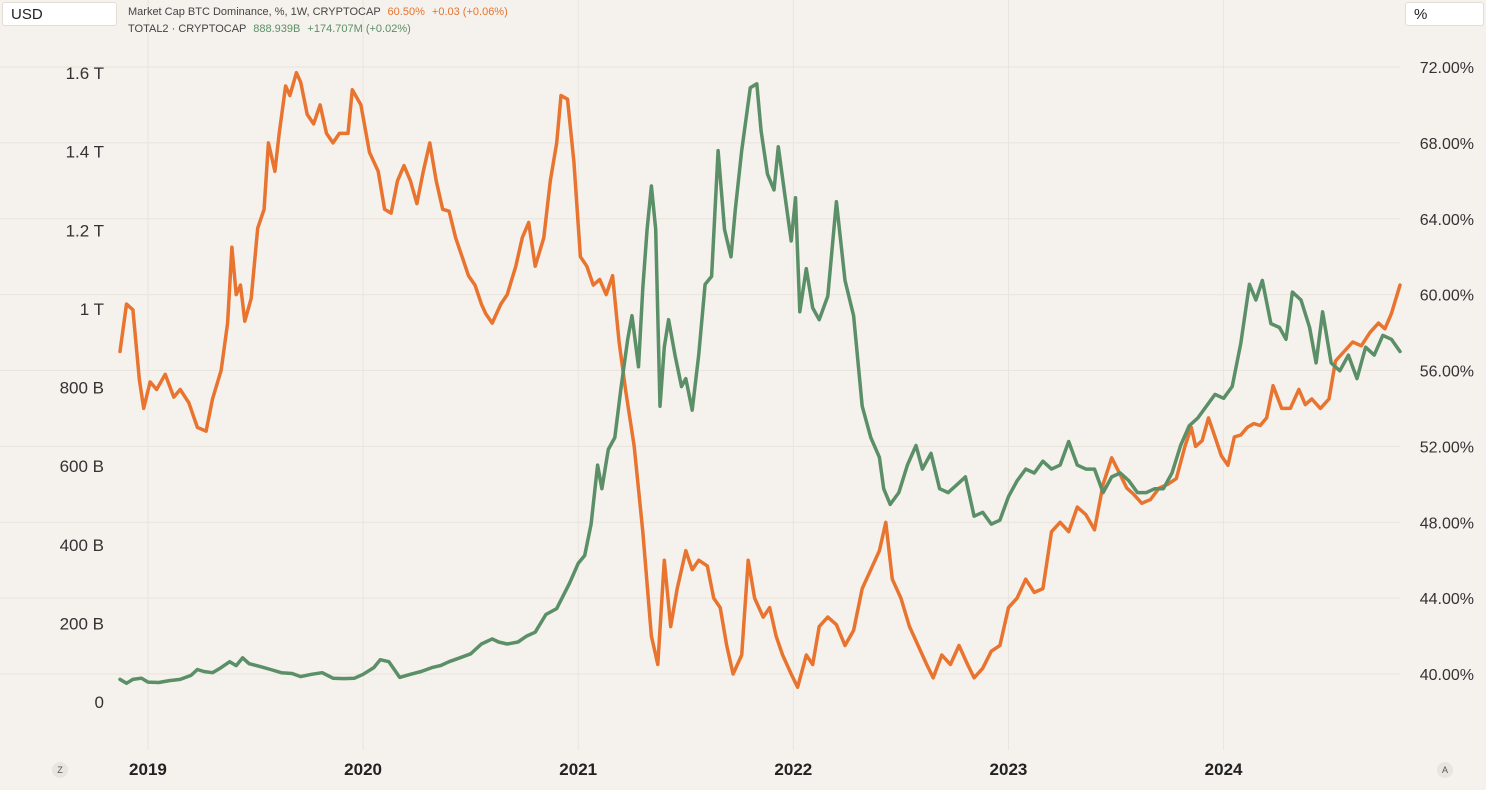  Describe the element at coordinates (1009, 769) in the screenshot. I see `x-axis-tick-label: 2023` at that location.